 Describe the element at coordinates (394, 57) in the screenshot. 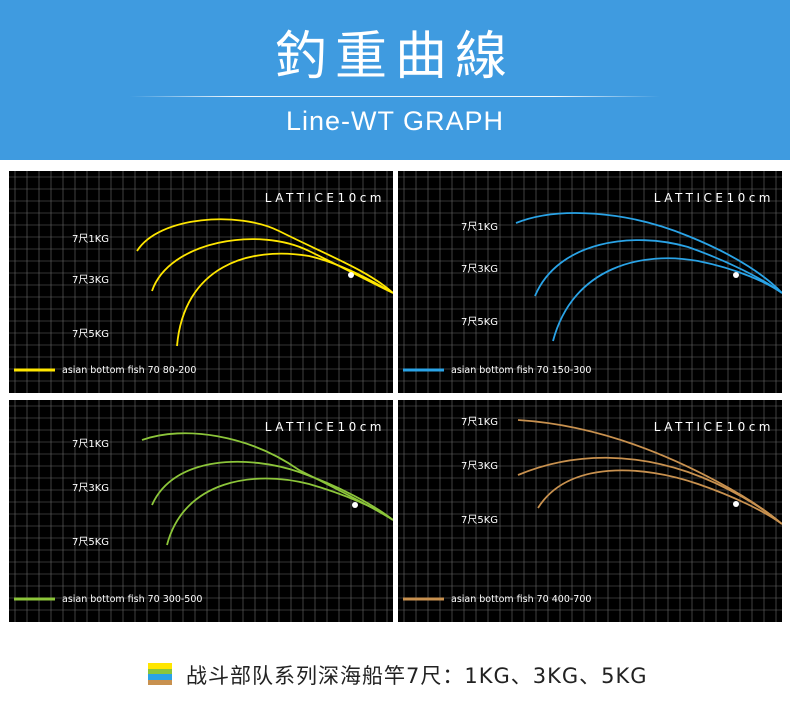

I see `page-title: 釣重曲線` at that location.